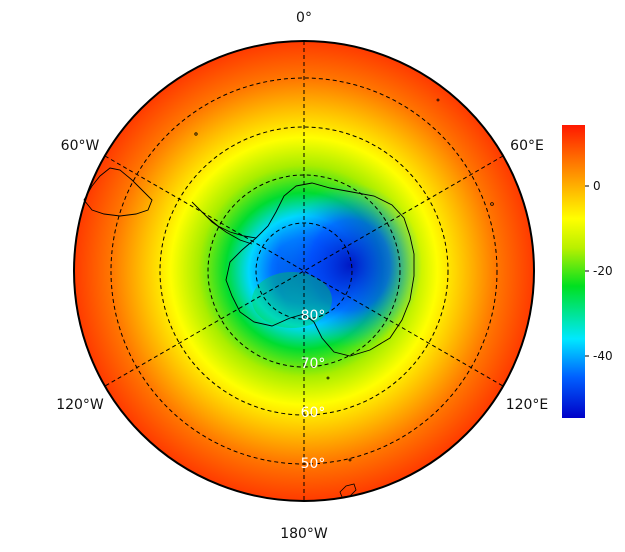 The image size is (625, 552). What do you see at coordinates (292, 300) in the screenshot?
I see `ross-sea-region` at bounding box center [292, 300].